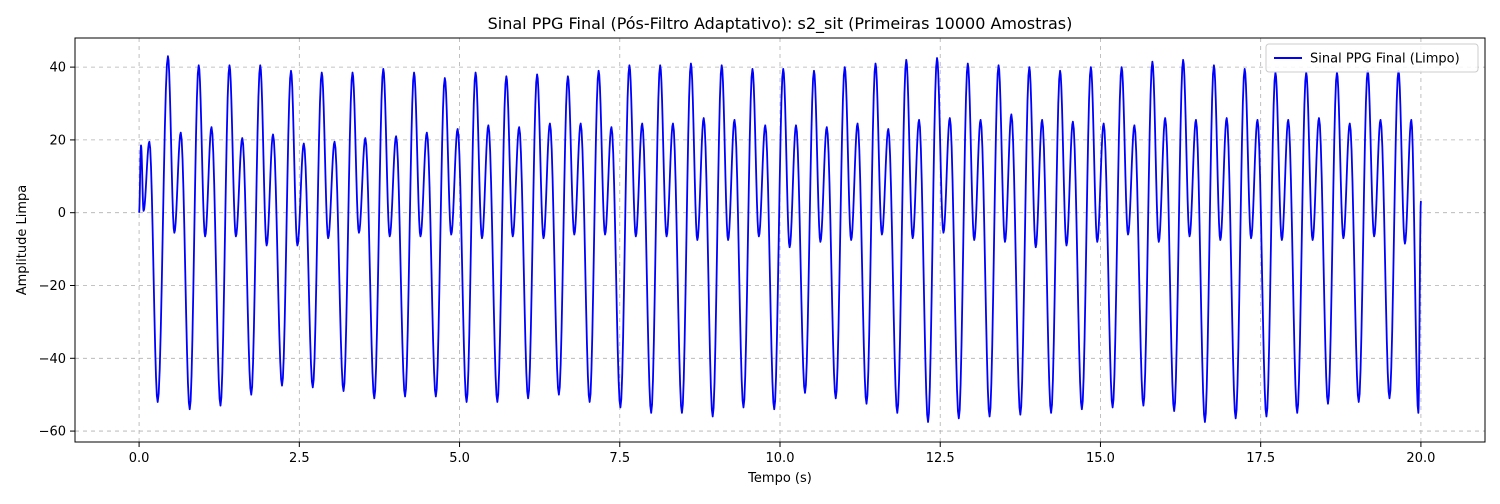 This screenshot has width=1500, height=504. Describe the element at coordinates (1260, 458) in the screenshot. I see `x-tick-label: 17.5` at that location.